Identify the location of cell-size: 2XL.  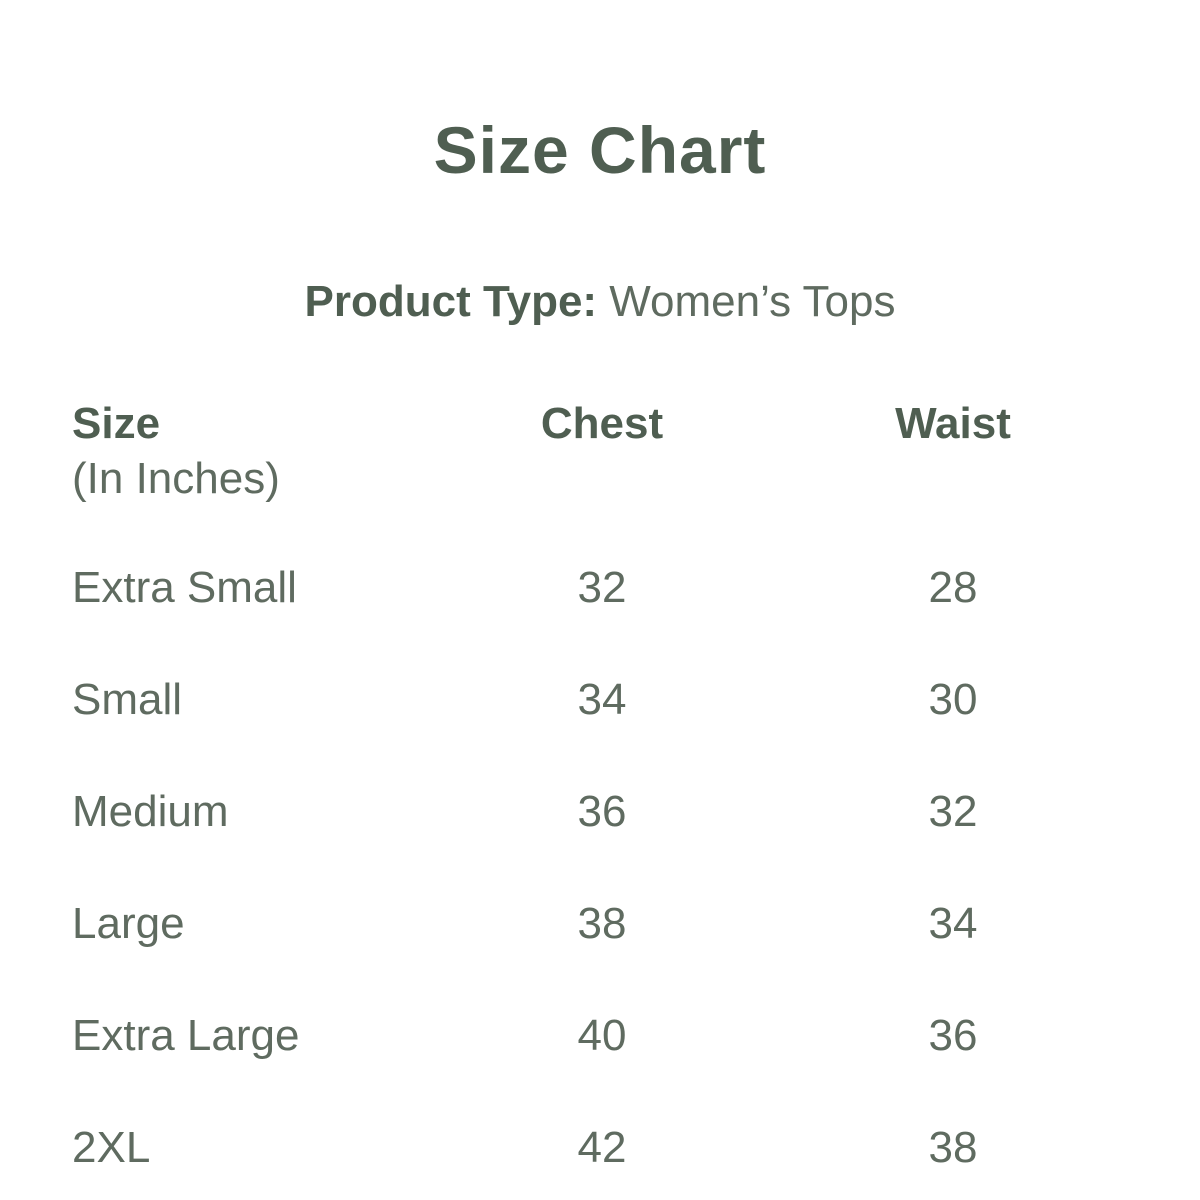
(111, 1147).